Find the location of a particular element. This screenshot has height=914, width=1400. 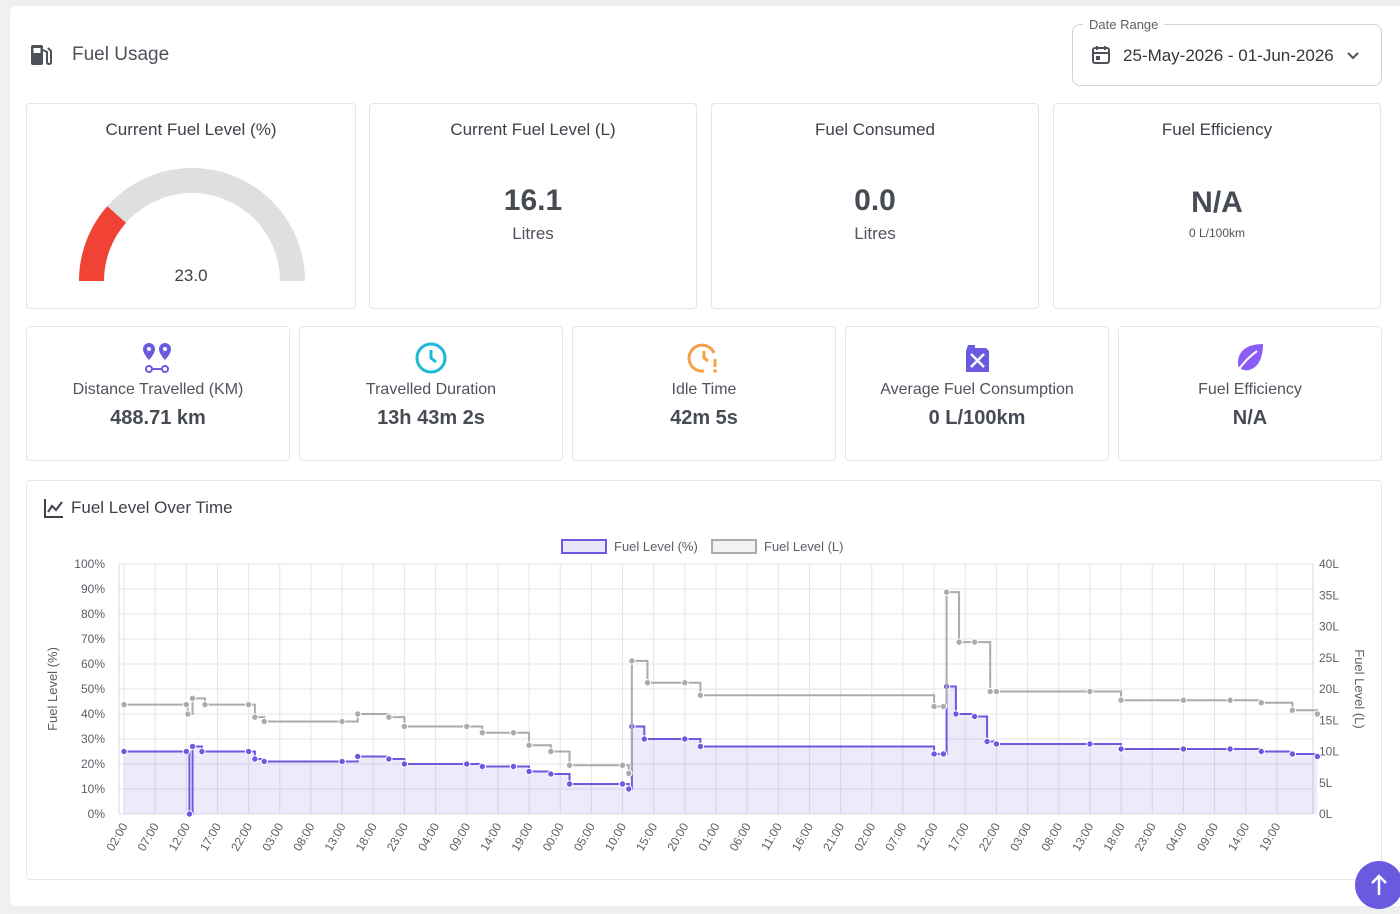

y-right-tick-label: 10L is located at coordinates (1329, 752).